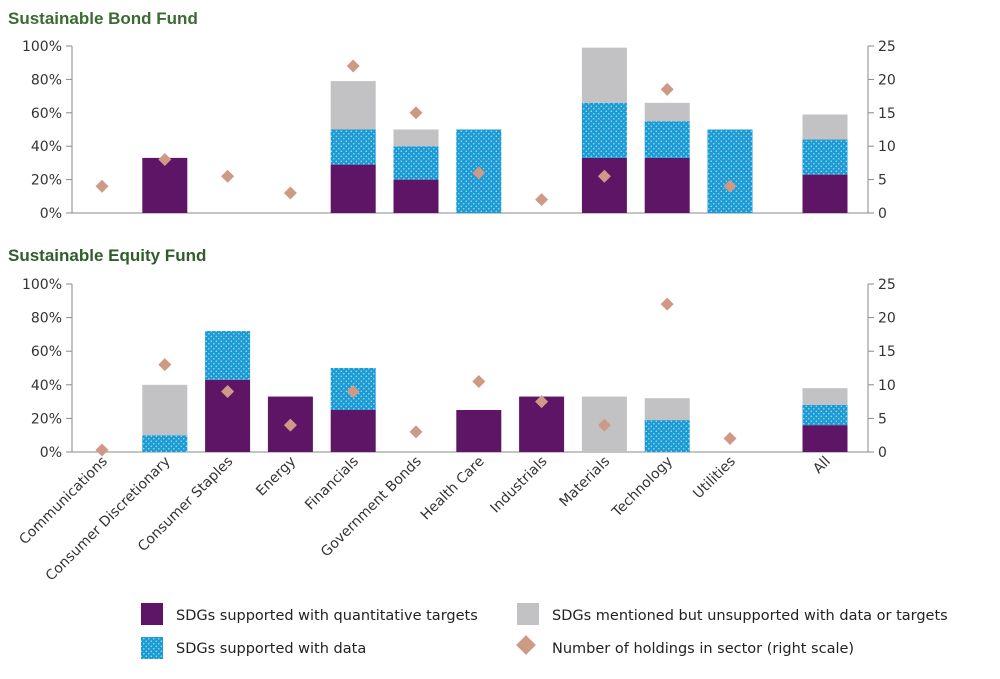 Image resolution: width=1000 pixels, height=679 pixels. What do you see at coordinates (642, 487) in the screenshot?
I see `category-label: Technology` at bounding box center [642, 487].